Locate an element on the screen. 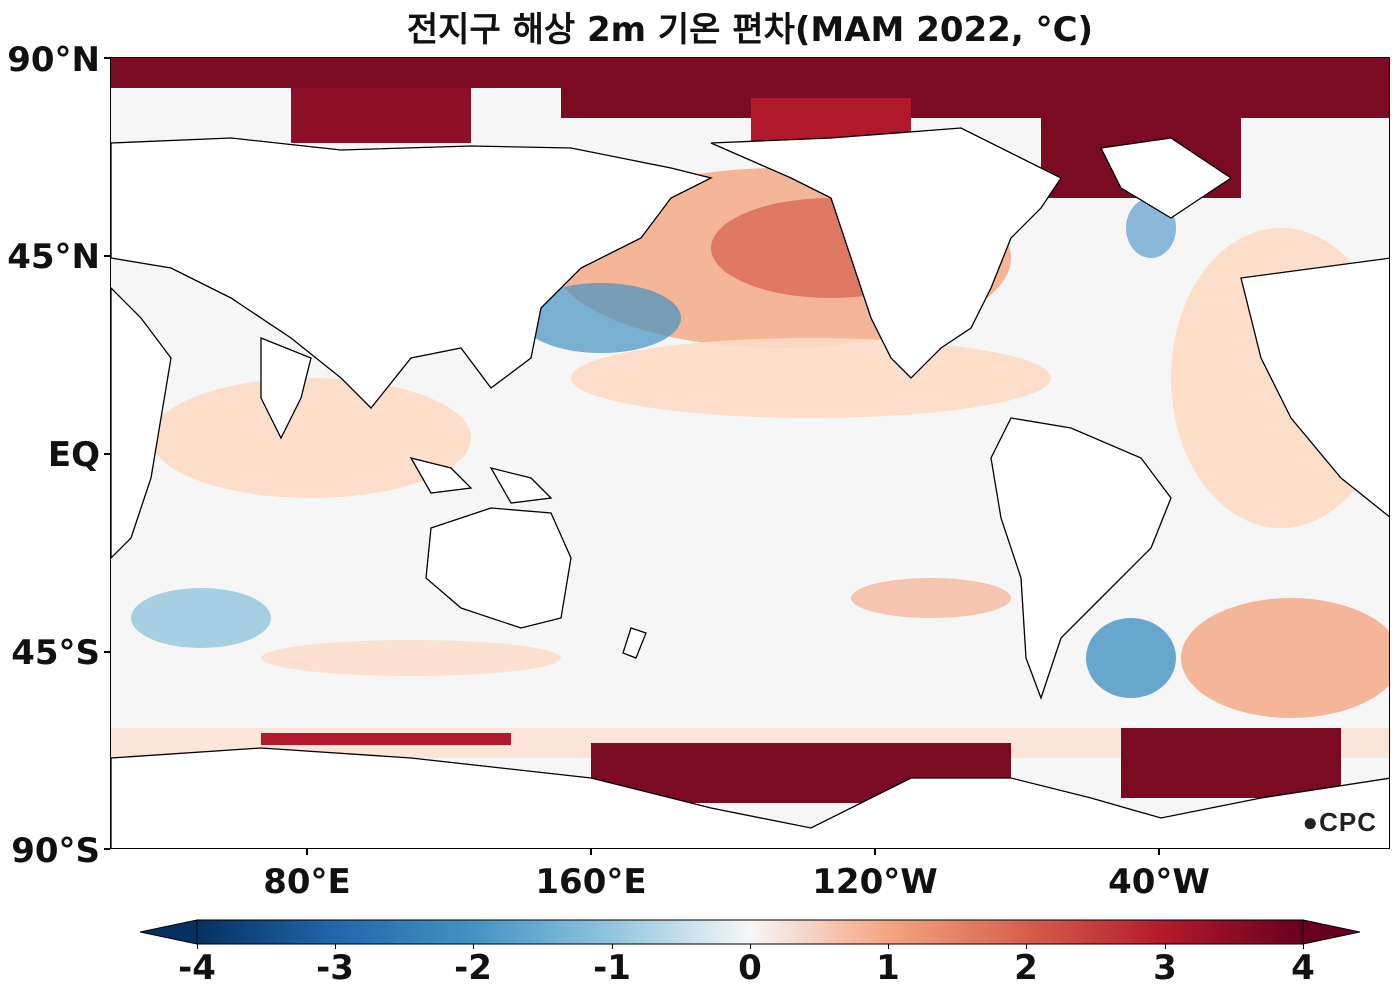  colorbar-label: -4 is located at coordinates (197, 968).